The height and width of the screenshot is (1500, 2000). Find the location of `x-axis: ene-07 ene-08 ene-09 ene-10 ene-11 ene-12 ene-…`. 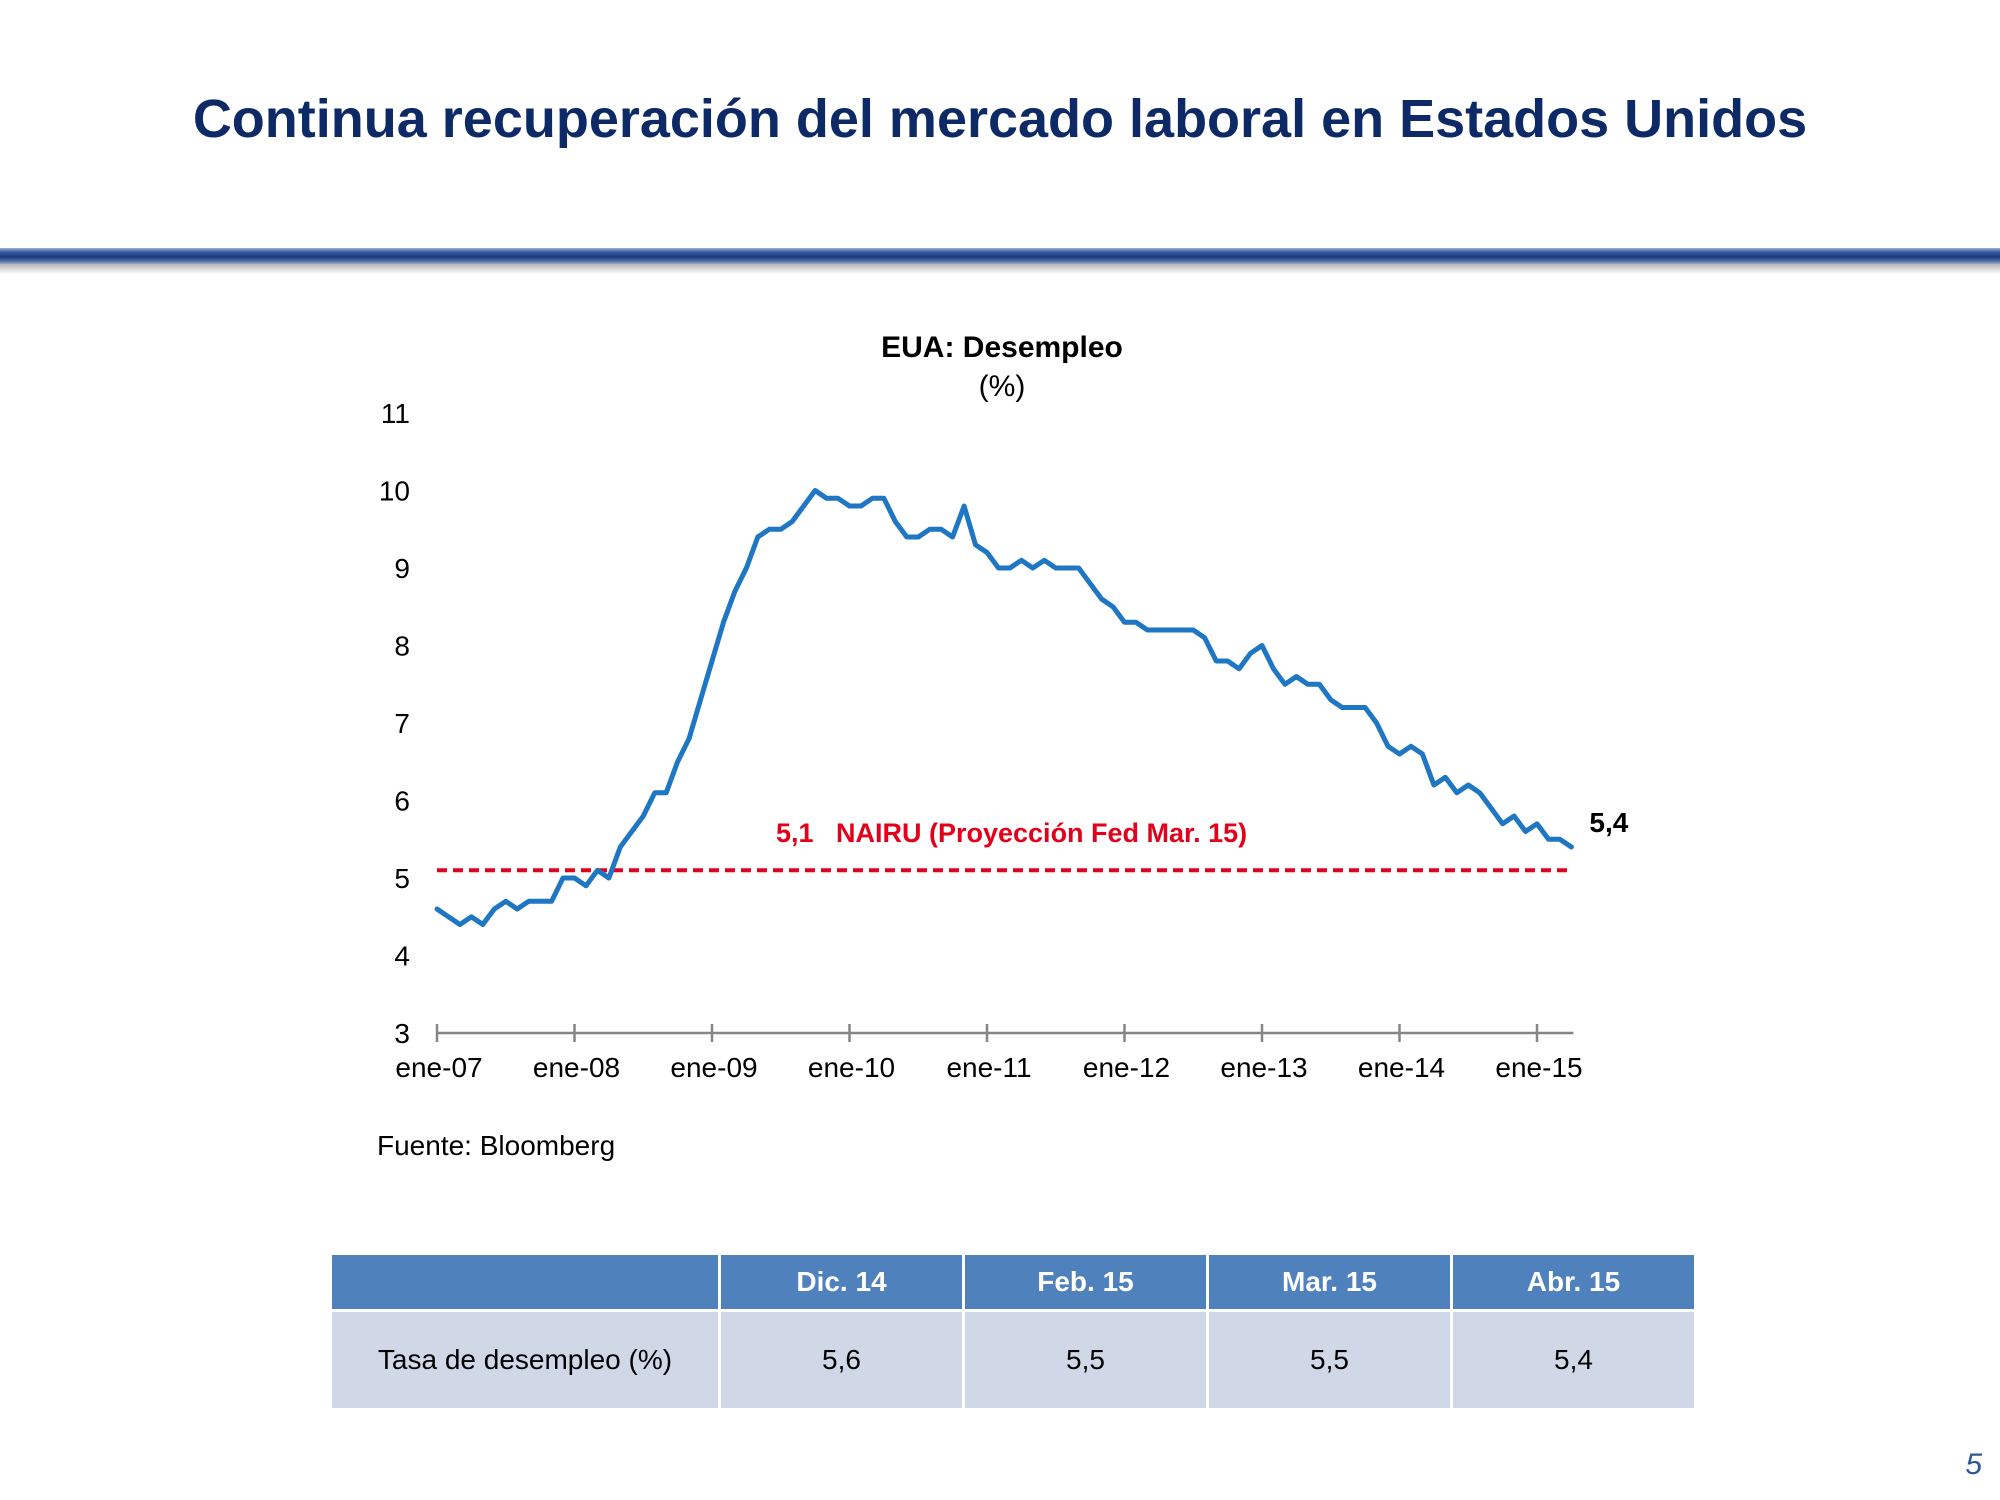

x-axis: ene-07 ene-08 ene-09 ene-10 ene-11 ene-12 ene-… is located at coordinates (989, 1053).